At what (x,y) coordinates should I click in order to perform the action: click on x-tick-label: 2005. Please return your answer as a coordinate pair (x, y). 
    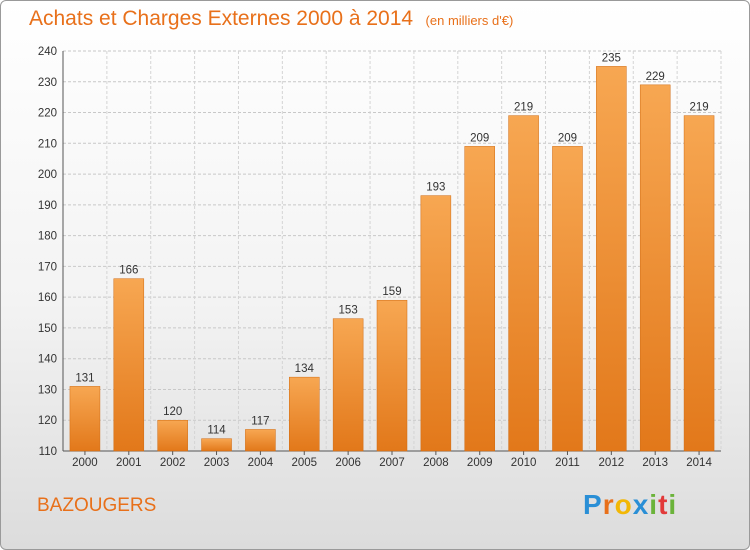
    Looking at the image, I should click on (304, 463).